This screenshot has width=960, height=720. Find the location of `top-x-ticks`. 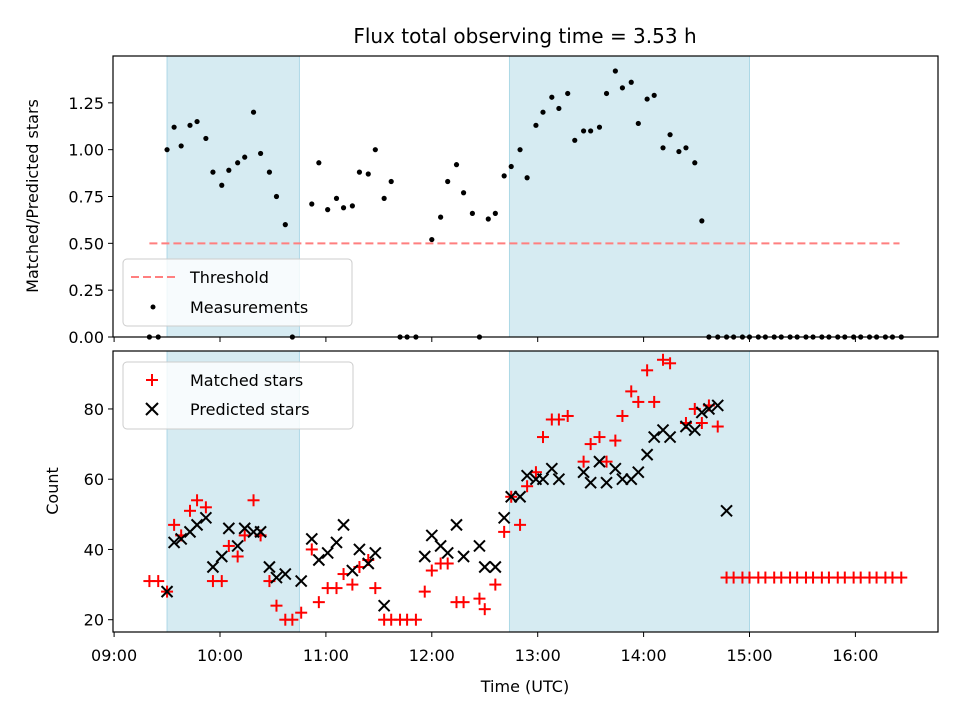

top-x-ticks is located at coordinates (484, 339).